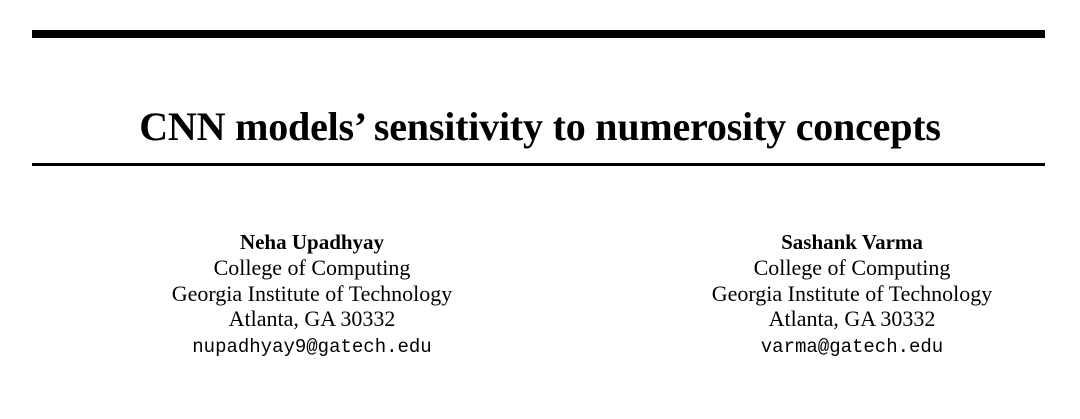  What do you see at coordinates (852, 346) in the screenshot?
I see `author-email: varma@gatech.edu` at bounding box center [852, 346].